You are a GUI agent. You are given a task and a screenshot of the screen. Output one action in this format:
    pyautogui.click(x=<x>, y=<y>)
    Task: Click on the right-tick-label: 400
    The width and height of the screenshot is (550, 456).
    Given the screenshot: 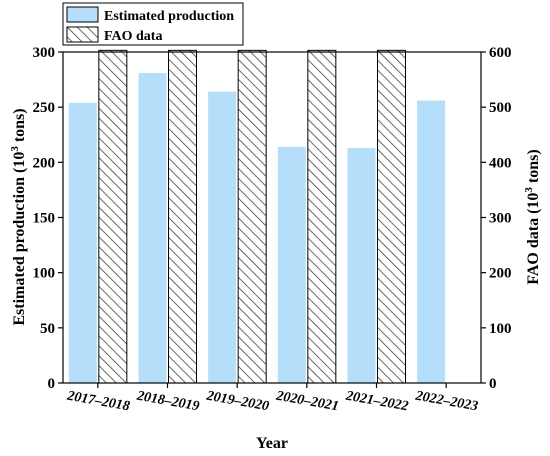 What is the action you would take?
    pyautogui.click(x=500, y=163)
    